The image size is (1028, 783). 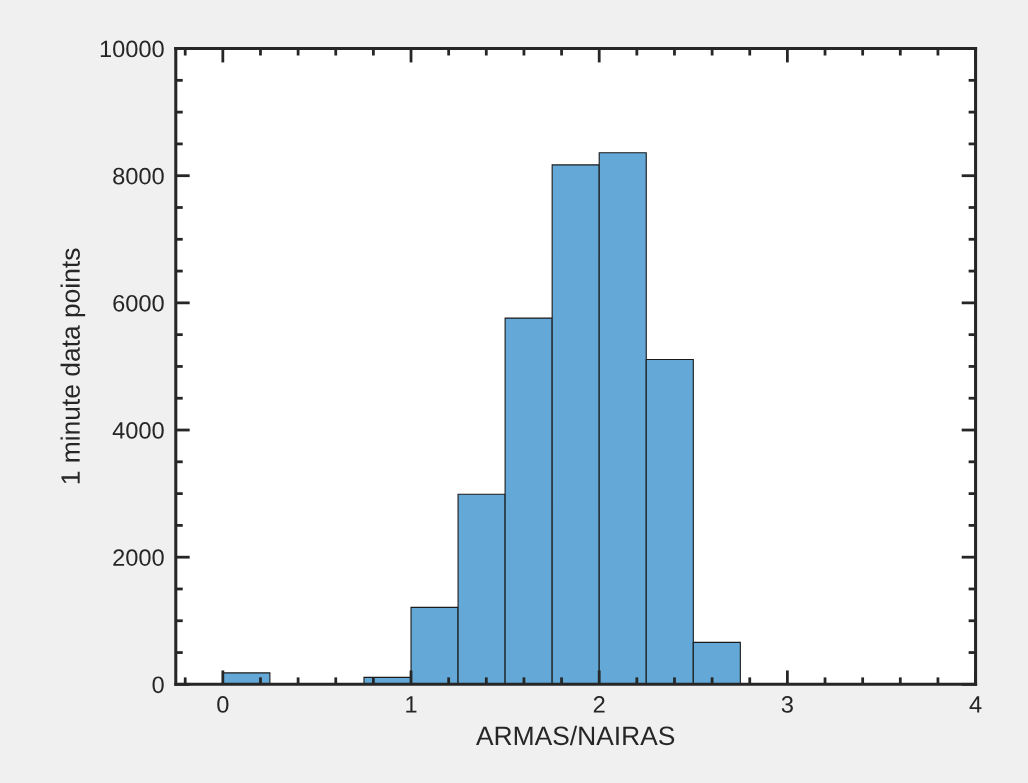 I want to click on x-axis-title: ARMAS/NAIRAS, so click(x=575, y=735).